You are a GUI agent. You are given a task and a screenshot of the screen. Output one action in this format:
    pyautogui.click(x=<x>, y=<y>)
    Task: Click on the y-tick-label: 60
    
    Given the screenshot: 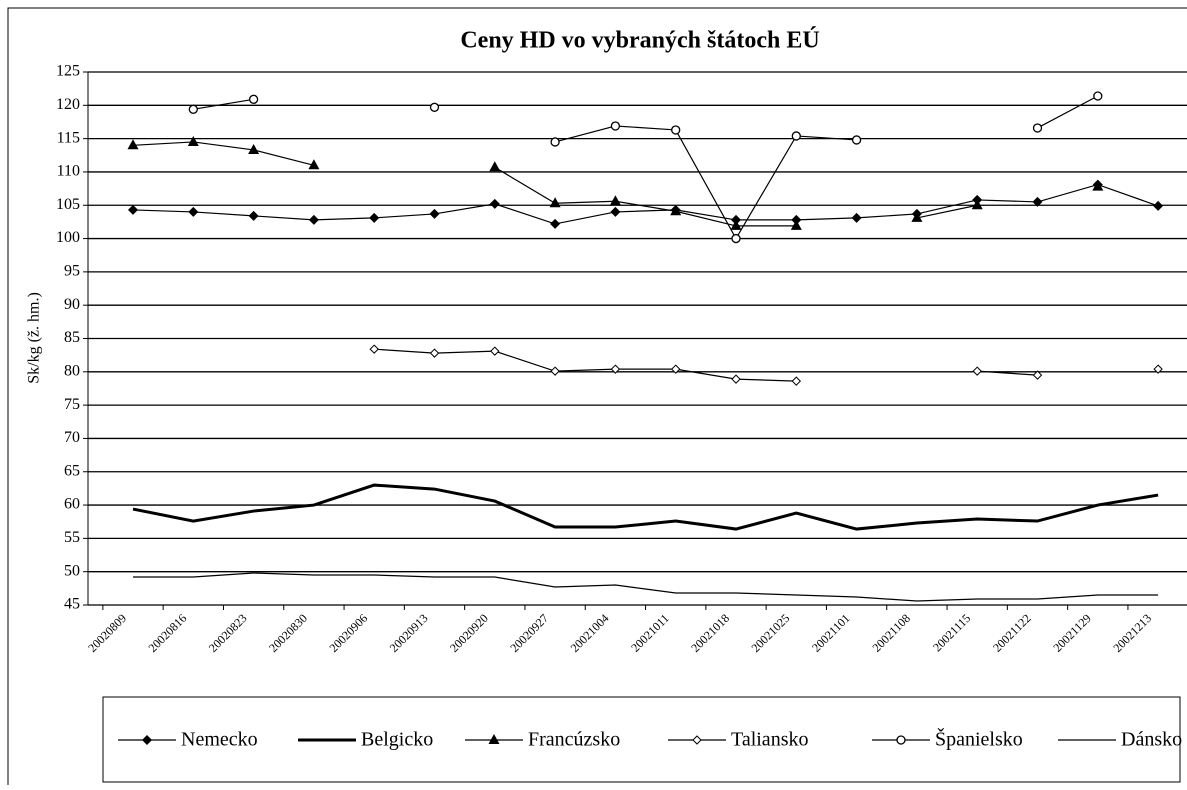 What is the action you would take?
    pyautogui.click(x=72, y=504)
    